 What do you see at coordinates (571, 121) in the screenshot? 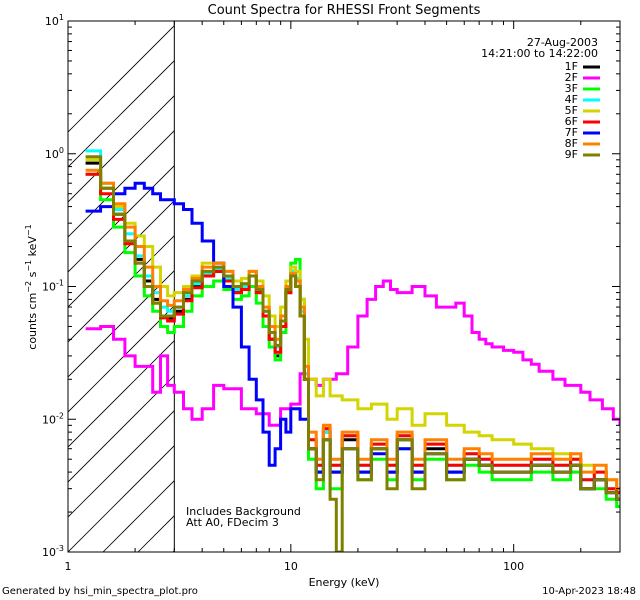
I see `legend-label: 6F` at bounding box center [571, 121].